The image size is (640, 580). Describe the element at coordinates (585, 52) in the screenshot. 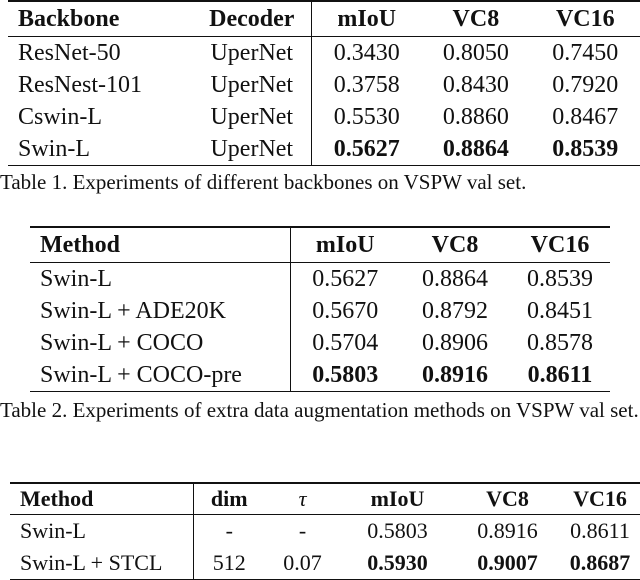

I see `table-cell: 0.7450` at that location.